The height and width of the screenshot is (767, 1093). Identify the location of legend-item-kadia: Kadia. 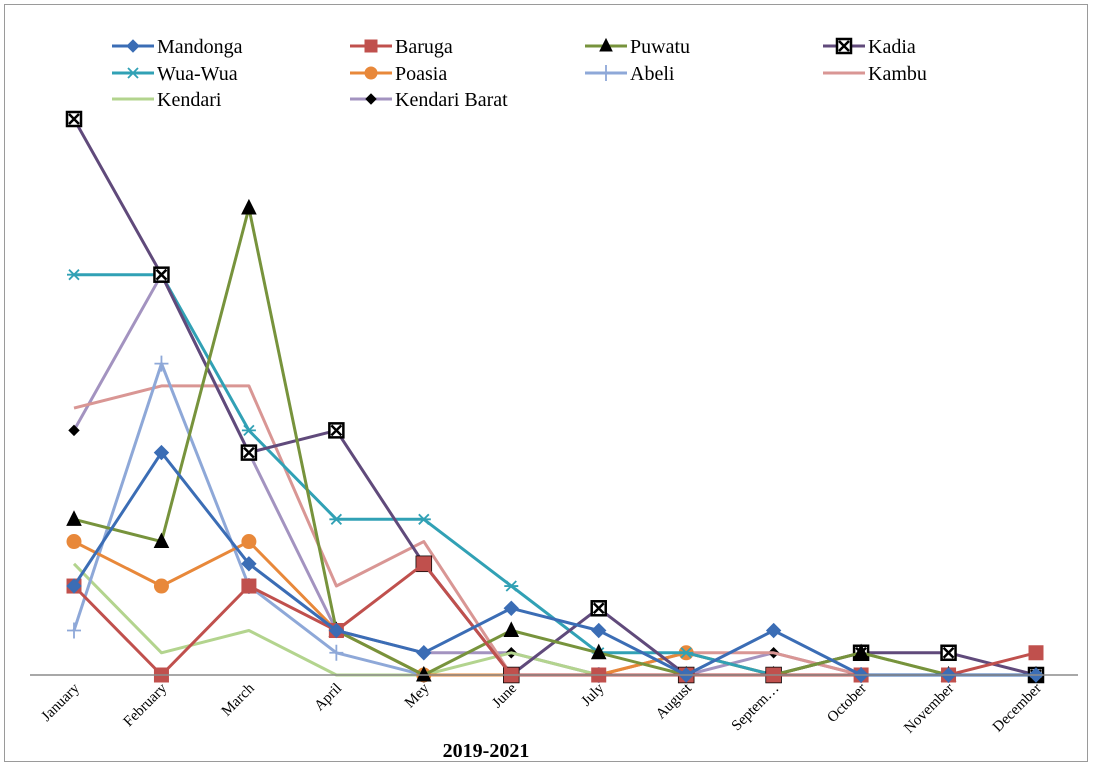
(869, 47).